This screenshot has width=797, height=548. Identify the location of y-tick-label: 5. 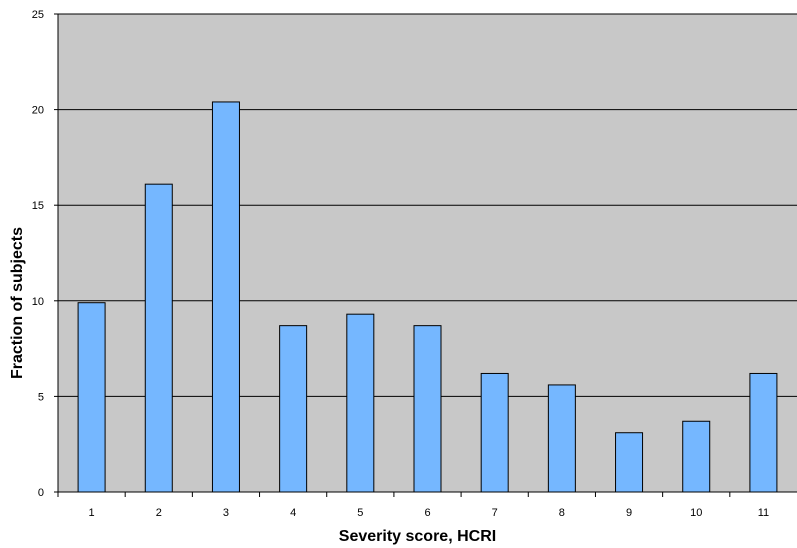
(41, 397).